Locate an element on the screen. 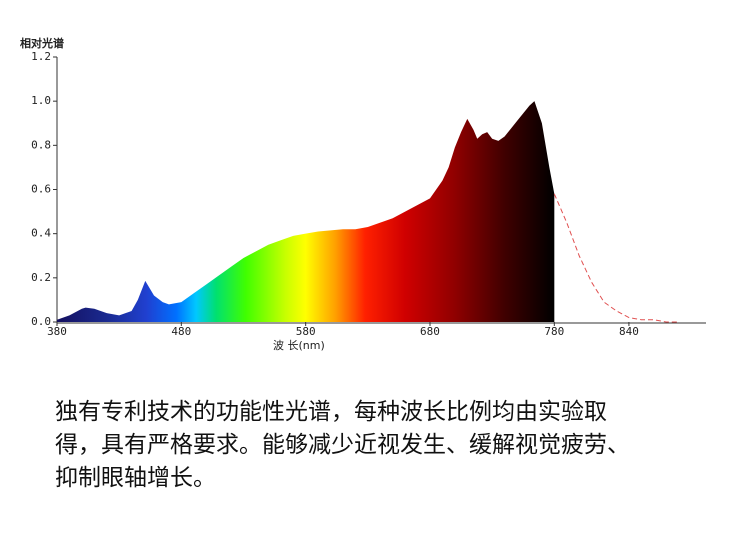 This screenshot has width=730, height=540. x-tick-label: 680 is located at coordinates (430, 331).